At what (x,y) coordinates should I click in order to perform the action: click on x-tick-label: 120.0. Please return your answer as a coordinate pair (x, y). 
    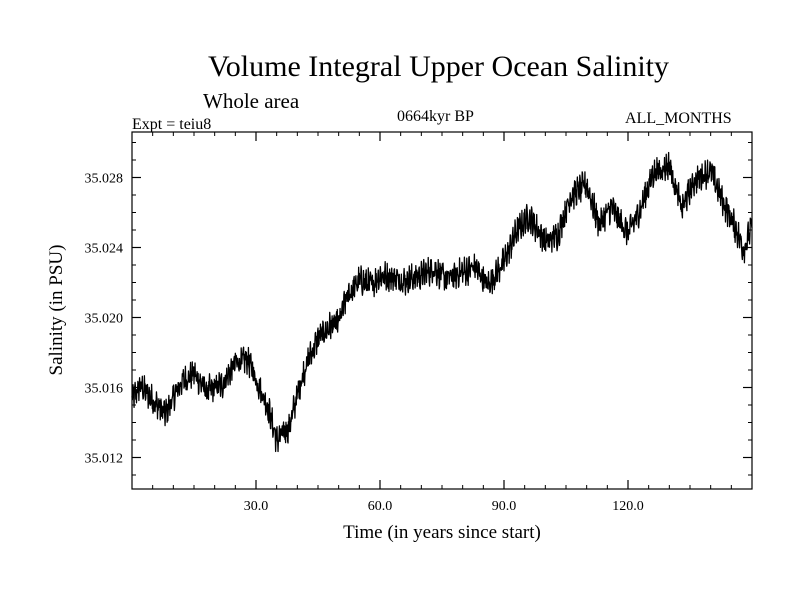
    Looking at the image, I should click on (628, 506).